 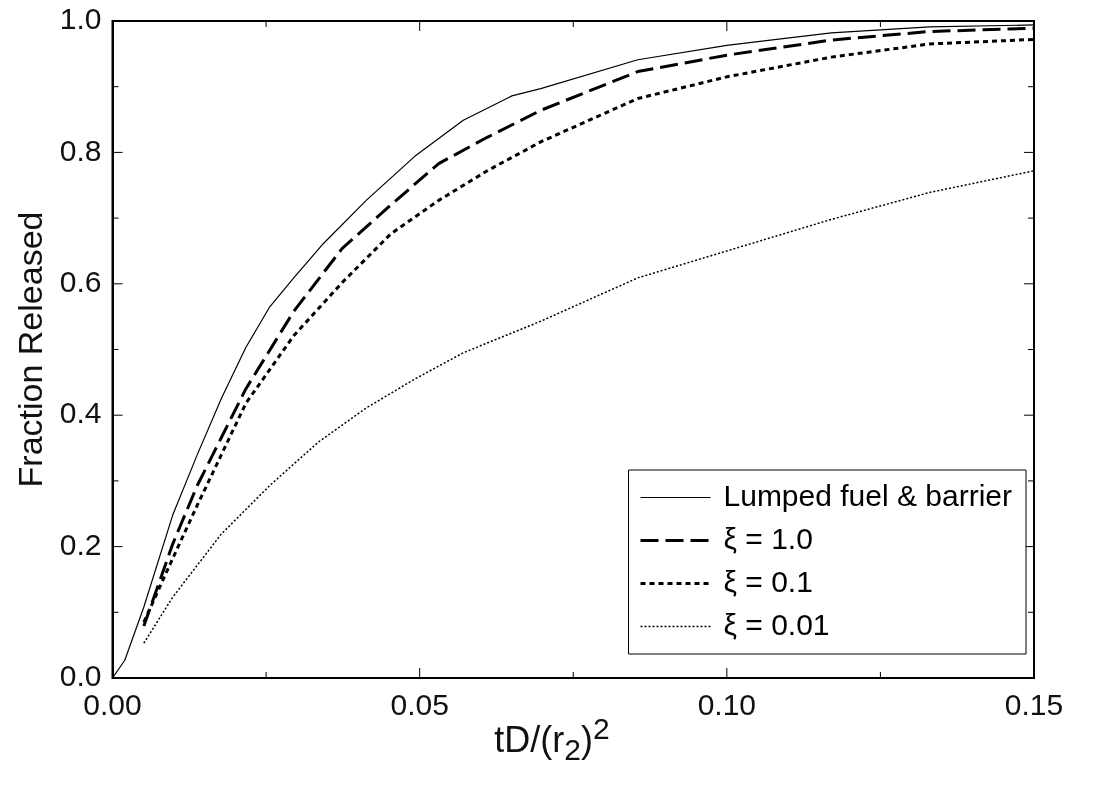 I want to click on y-tick-label: 0.4, so click(x=80, y=413).